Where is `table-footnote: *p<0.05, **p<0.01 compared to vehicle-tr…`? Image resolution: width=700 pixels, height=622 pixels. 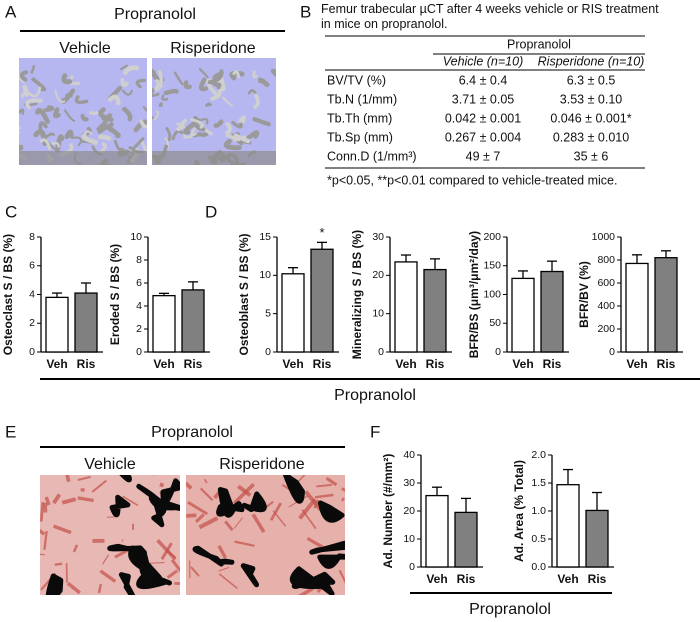 table-footnote: *p<0.05, **p<0.01 compared to vehicle-tr… is located at coordinates (472, 180).